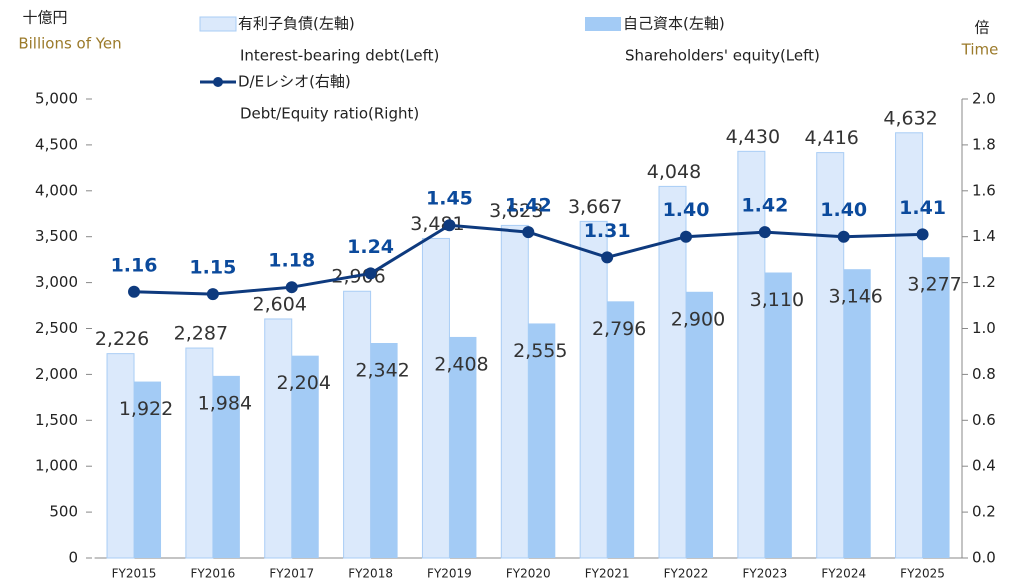 Image resolution: width=1009 pixels, height=582 pixels. Describe the element at coordinates (56, 190) in the screenshot. I see `y-tick-label: 4,000` at that location.